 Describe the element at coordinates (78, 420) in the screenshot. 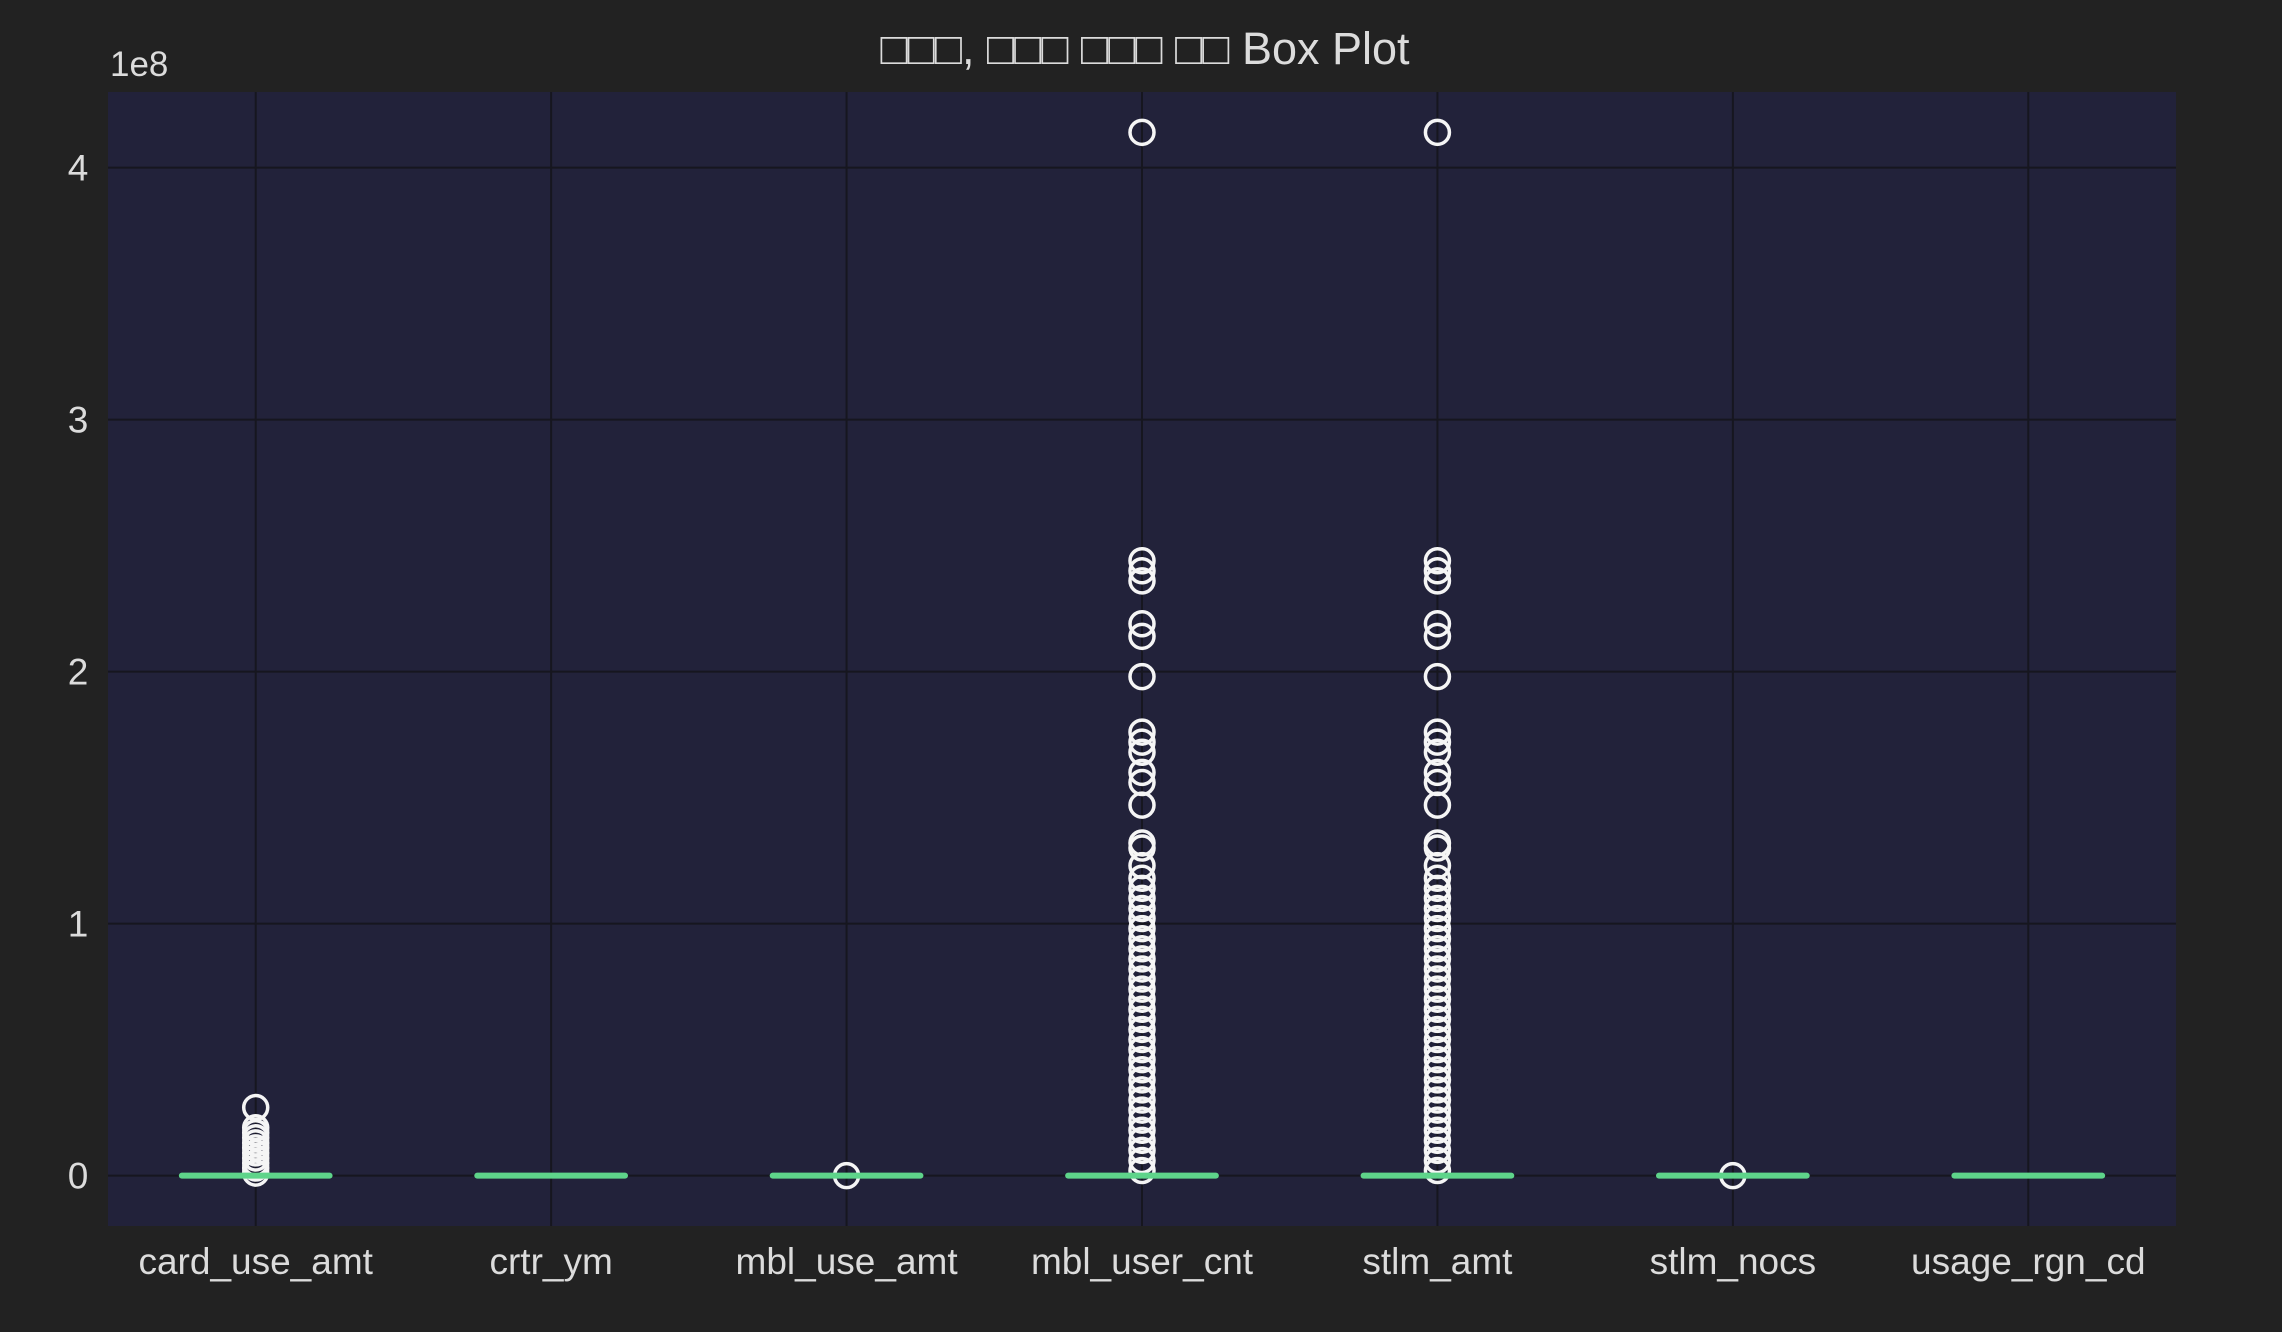

I see `y-tick-label: 3` at that location.